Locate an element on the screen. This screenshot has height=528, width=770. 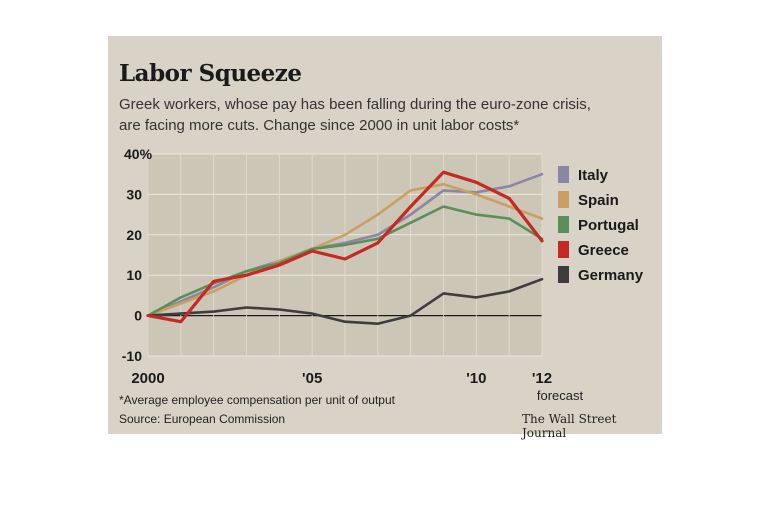
legend-label-portugal: Portugal is located at coordinates (608, 225).